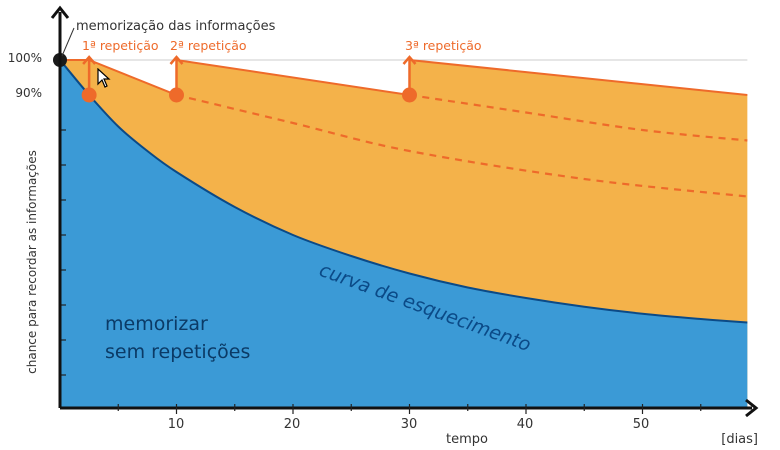 This screenshot has width=780, height=450. What do you see at coordinates (208, 45) in the screenshot?
I see `repetition-2-label: 2ª repetição` at bounding box center [208, 45].